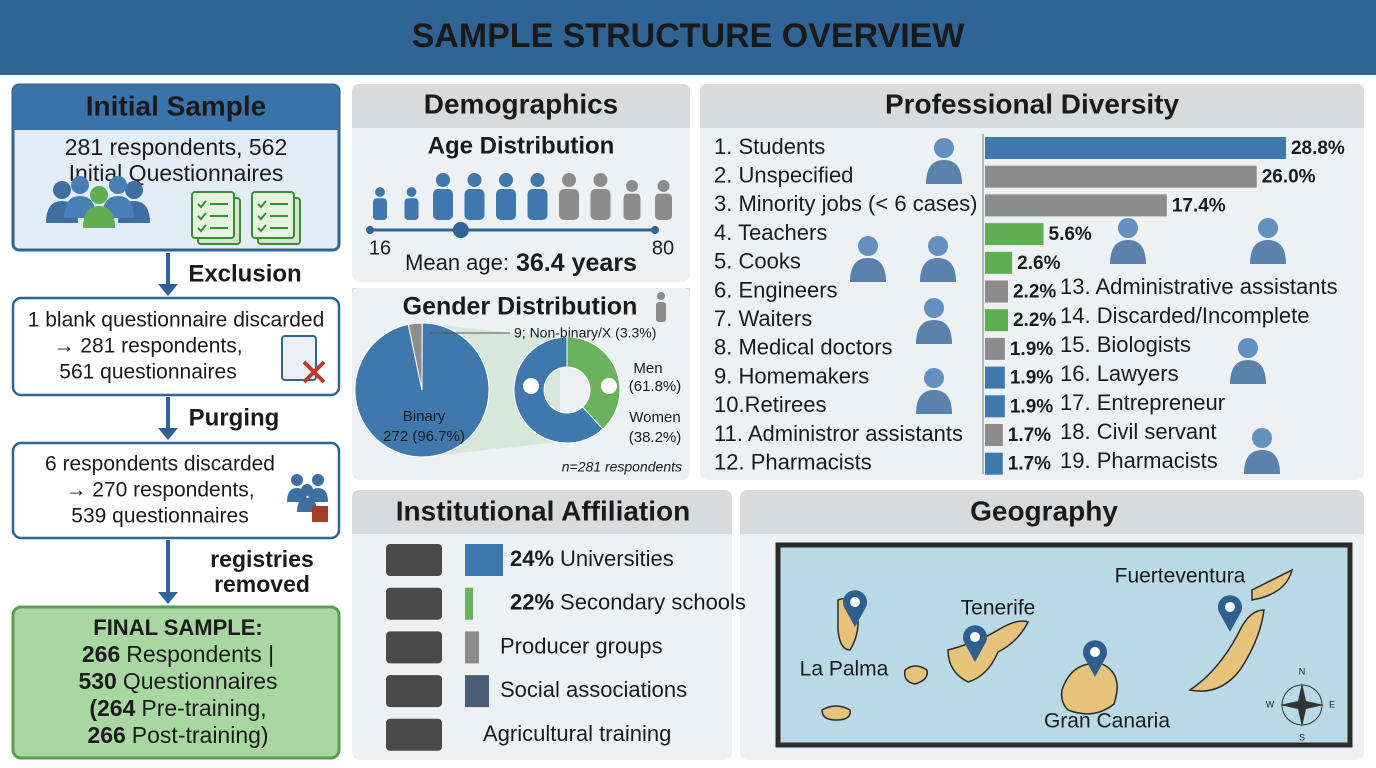 The image size is (1376, 768). I want to click on institution-name: Agricultural training, so click(577, 733).